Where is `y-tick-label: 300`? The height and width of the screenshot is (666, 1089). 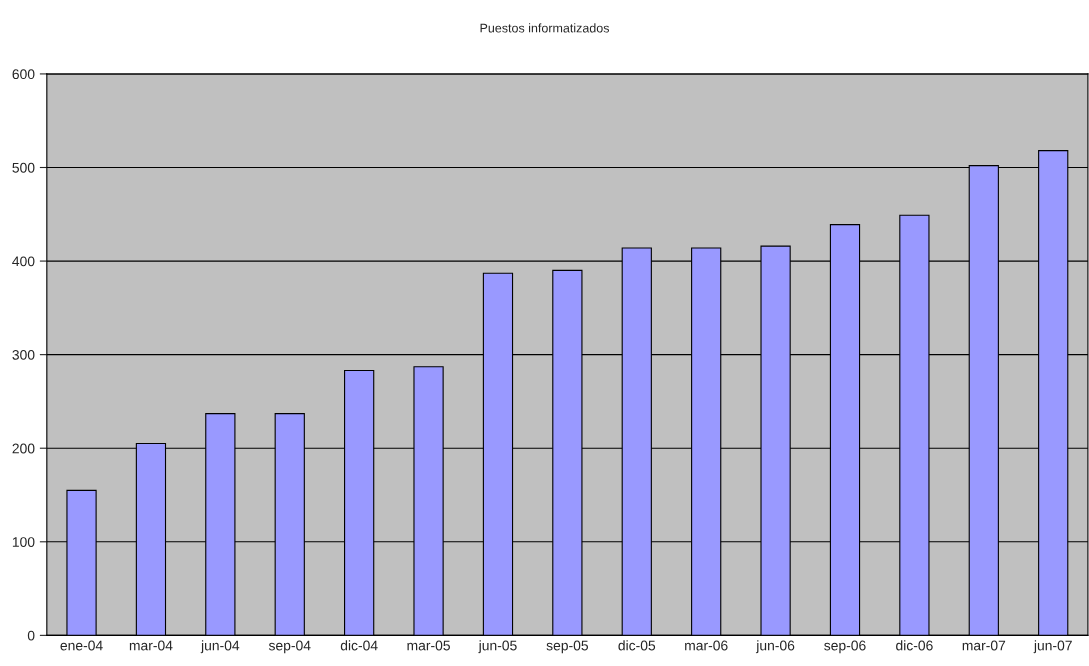
y-tick-label: 300 is located at coordinates (23, 354).